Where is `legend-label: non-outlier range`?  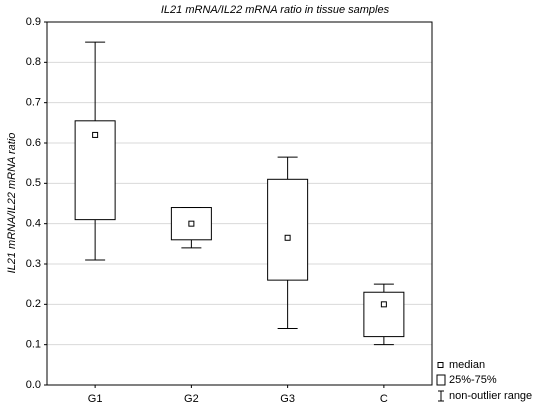 legend-label: non-outlier range is located at coordinates (490, 396).